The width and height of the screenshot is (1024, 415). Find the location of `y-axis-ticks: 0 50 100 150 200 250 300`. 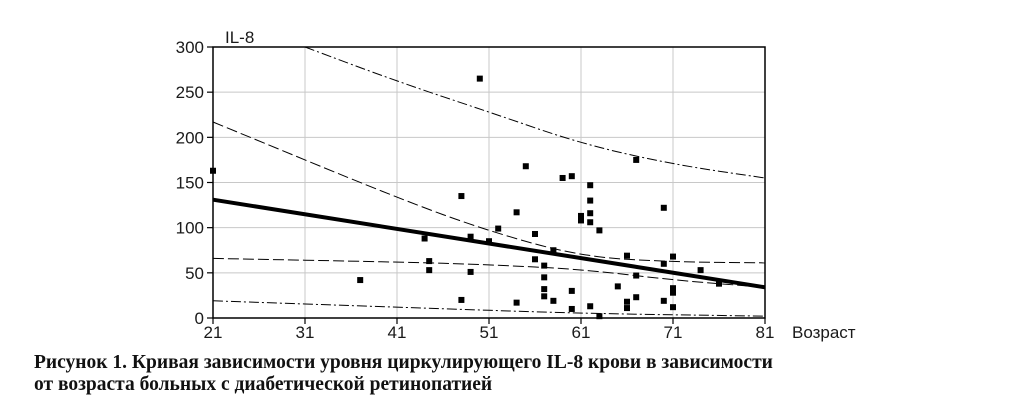

y-axis-ticks: 0 50 100 150 200 250 300 is located at coordinates (194, 183).